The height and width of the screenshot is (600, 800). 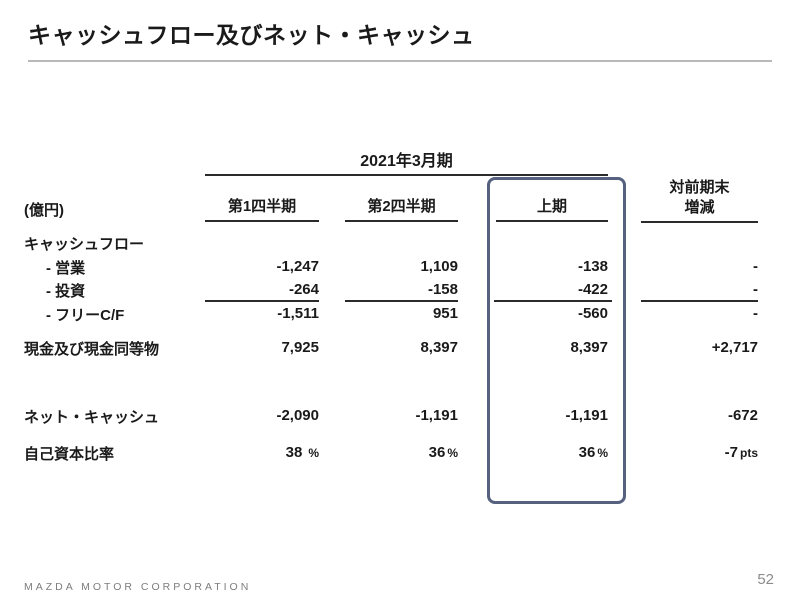 I want to click on subtotal-rule-q1, so click(x=262, y=301).